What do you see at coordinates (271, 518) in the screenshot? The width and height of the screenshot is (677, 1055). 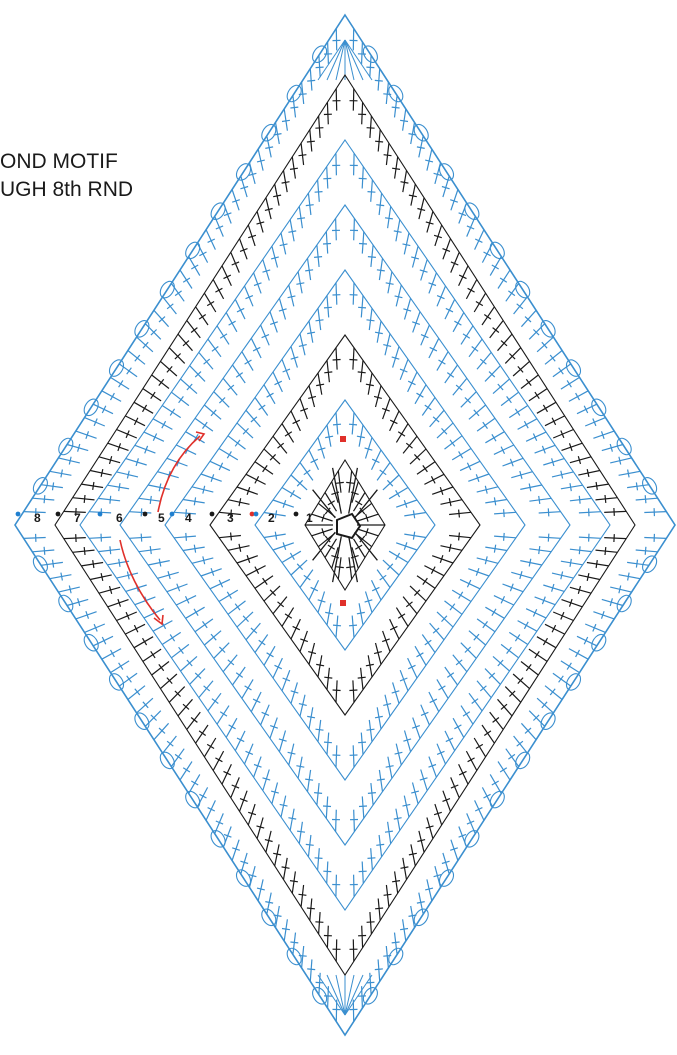 I see `round-label-2: 2` at bounding box center [271, 518].